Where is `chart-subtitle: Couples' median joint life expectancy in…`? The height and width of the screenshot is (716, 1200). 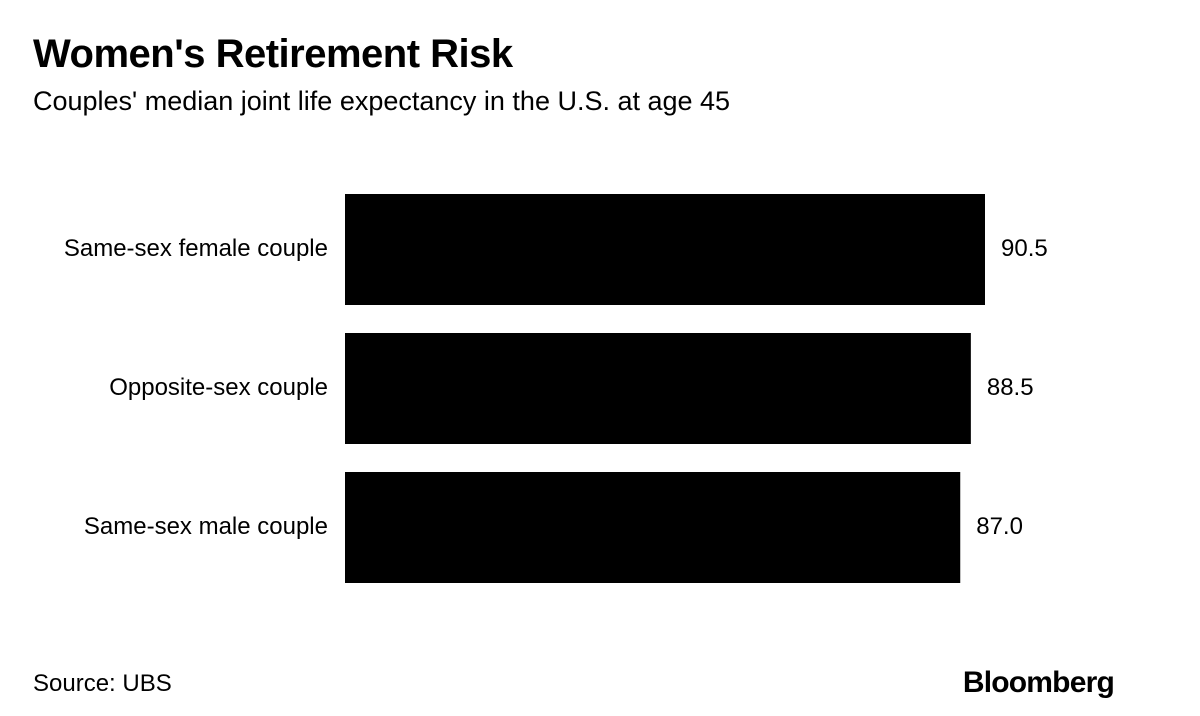
chart-subtitle: Couples' median joint life expectancy in… is located at coordinates (382, 101).